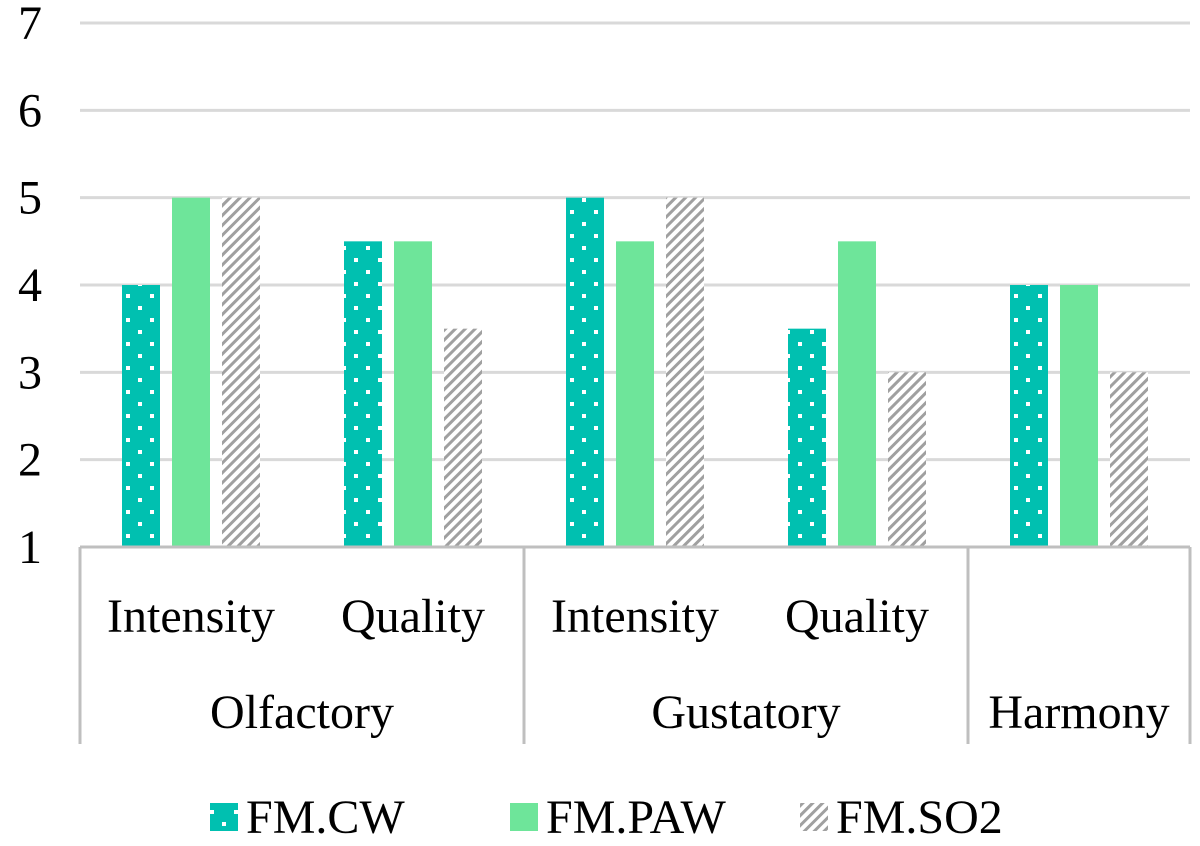 The height and width of the screenshot is (846, 1200). I want to click on y-tick-label: 5, so click(30, 198).